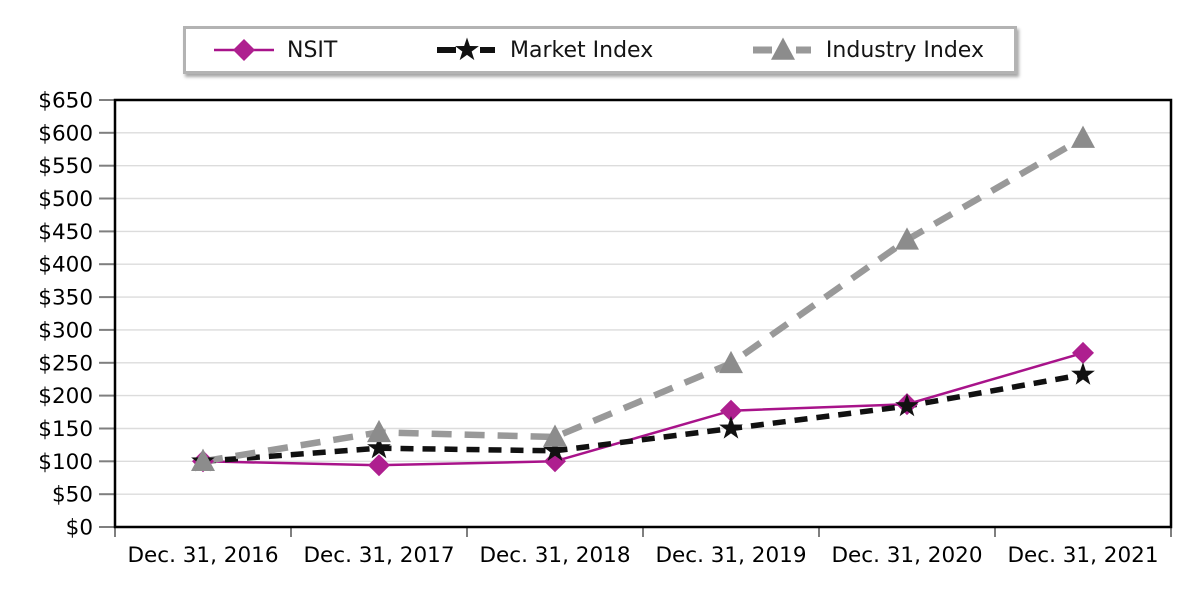 The height and width of the screenshot is (600, 1200). What do you see at coordinates (906, 555) in the screenshot?
I see `svg-text: Dec. 31, 2020` at bounding box center [906, 555].